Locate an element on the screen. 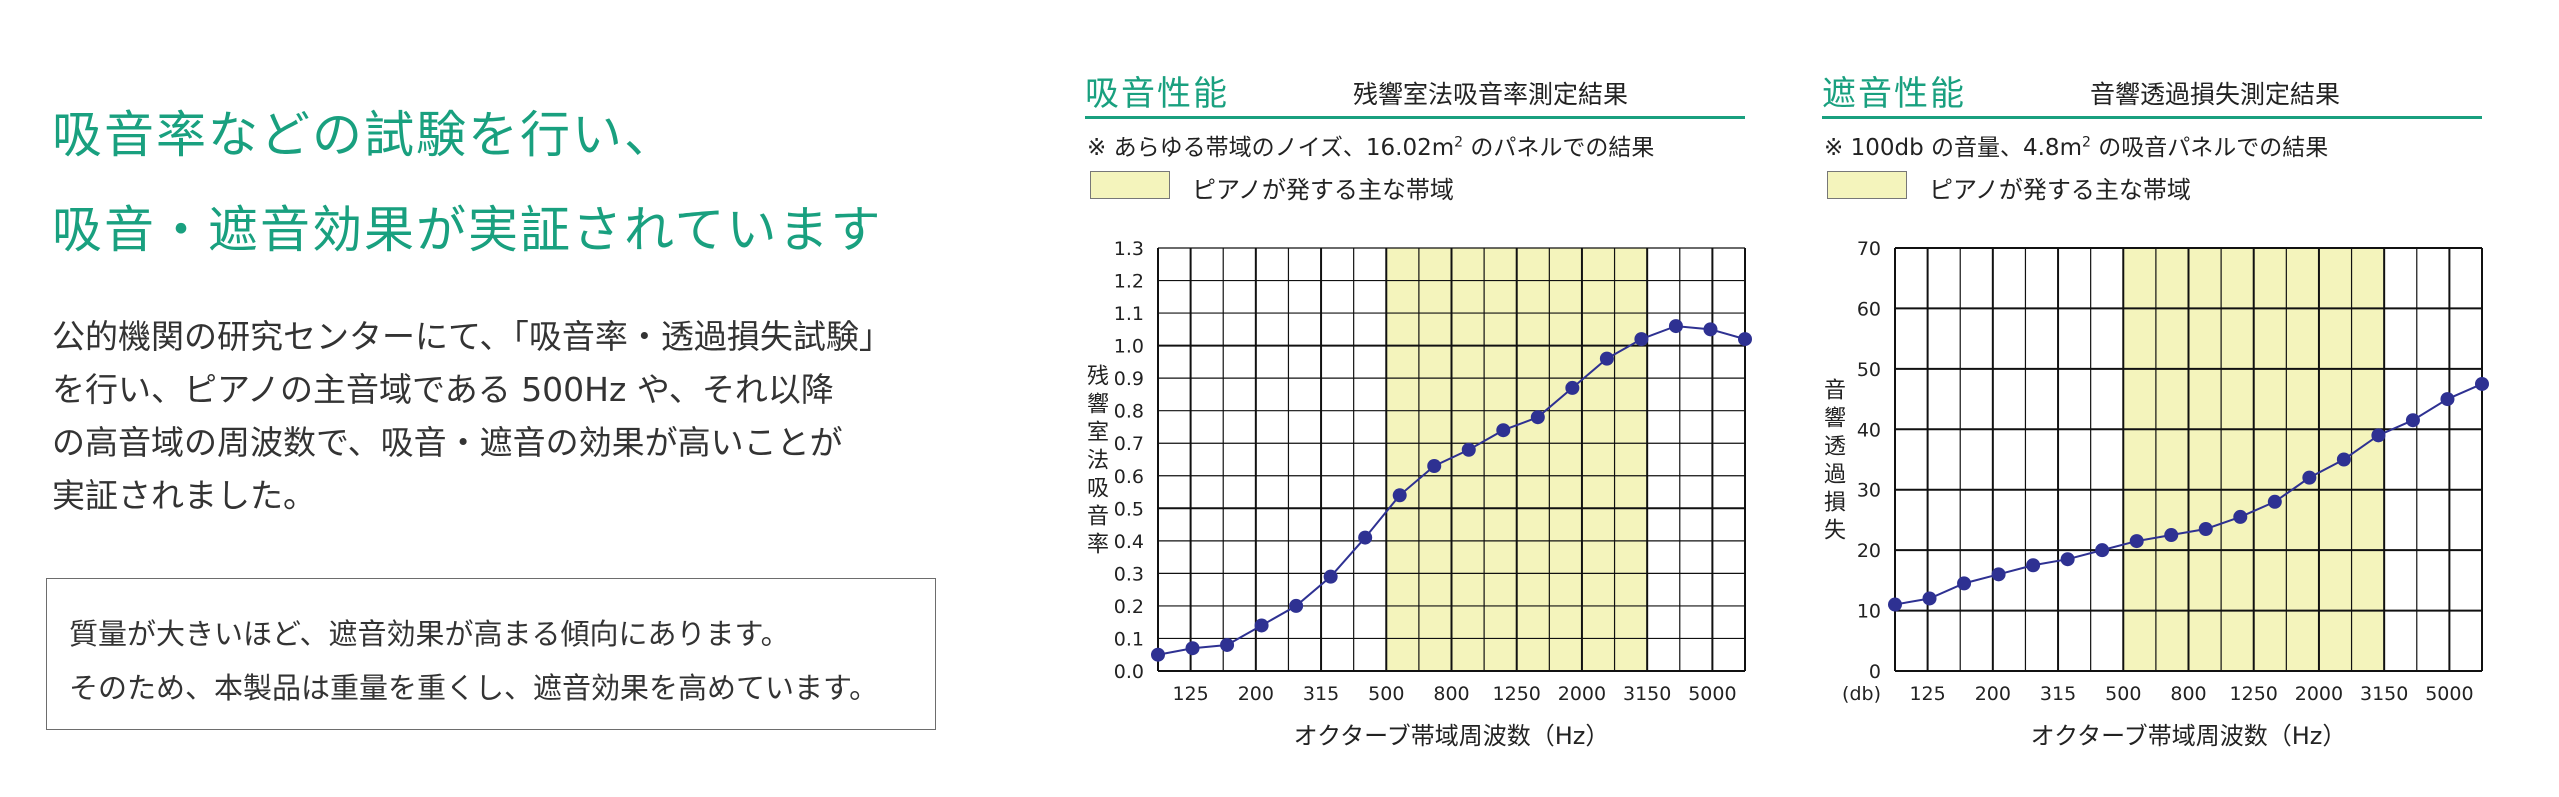  chart-note: ※ 100db の音量、4.8m2 の吸音パネルでの結果 is located at coordinates (2076, 145).